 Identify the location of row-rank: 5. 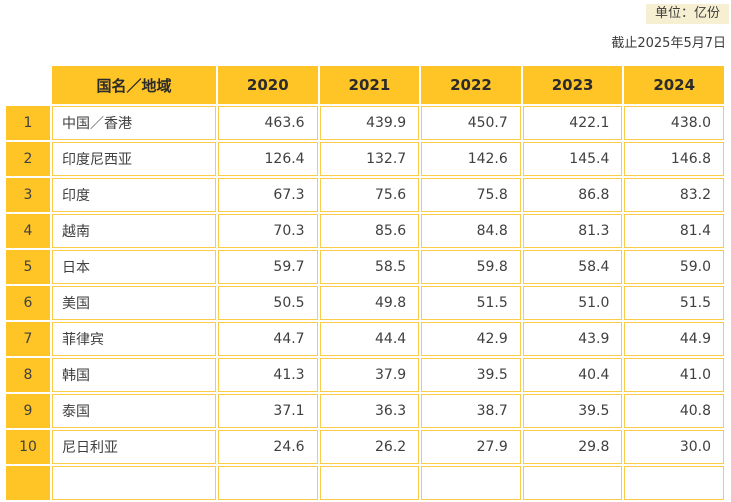
(28, 267).